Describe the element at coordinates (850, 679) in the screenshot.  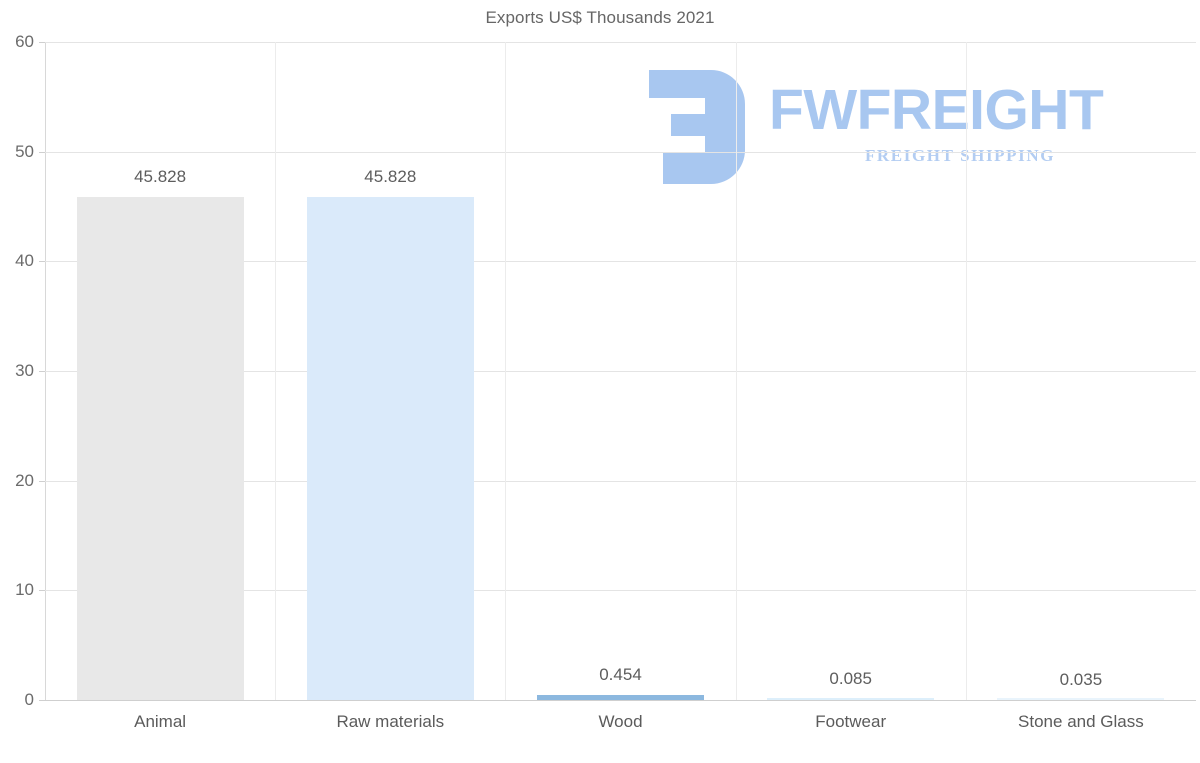
I see `bar-value-label: 0.085` at that location.